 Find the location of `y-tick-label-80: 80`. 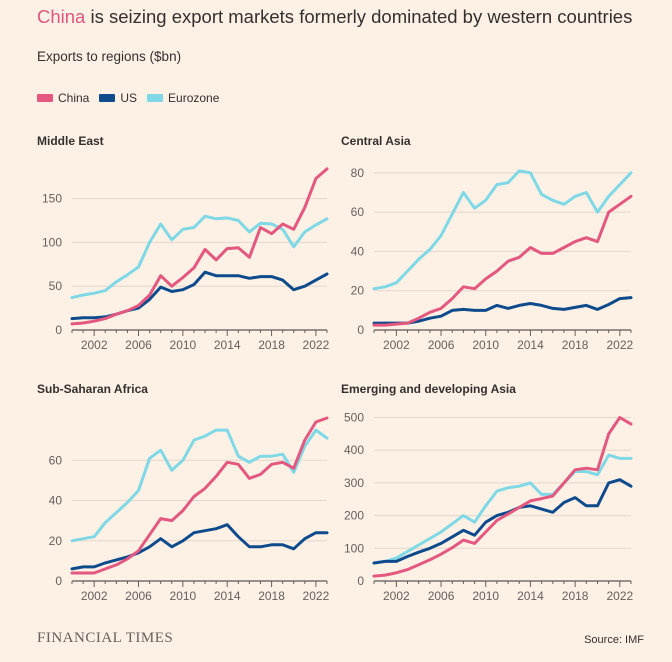

y-tick-label-80: 80 is located at coordinates (358, 173).